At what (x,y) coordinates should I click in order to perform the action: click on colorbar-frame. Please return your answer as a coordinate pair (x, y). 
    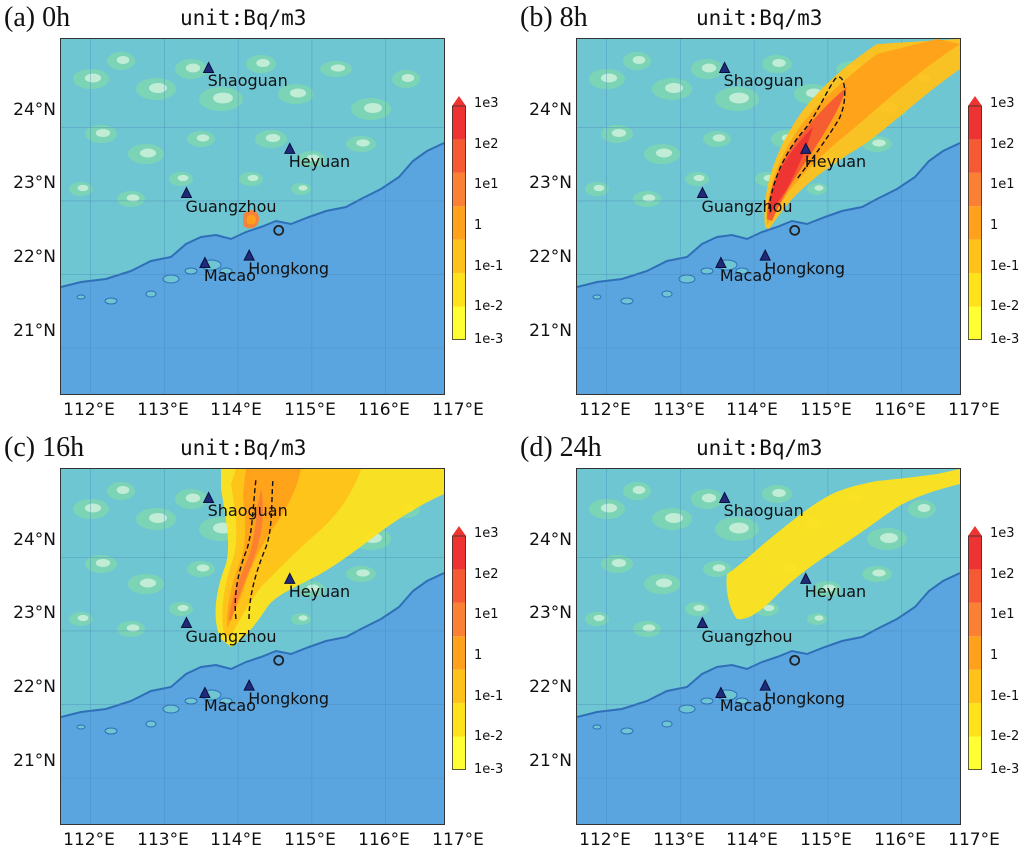
    Looking at the image, I should click on (975, 222).